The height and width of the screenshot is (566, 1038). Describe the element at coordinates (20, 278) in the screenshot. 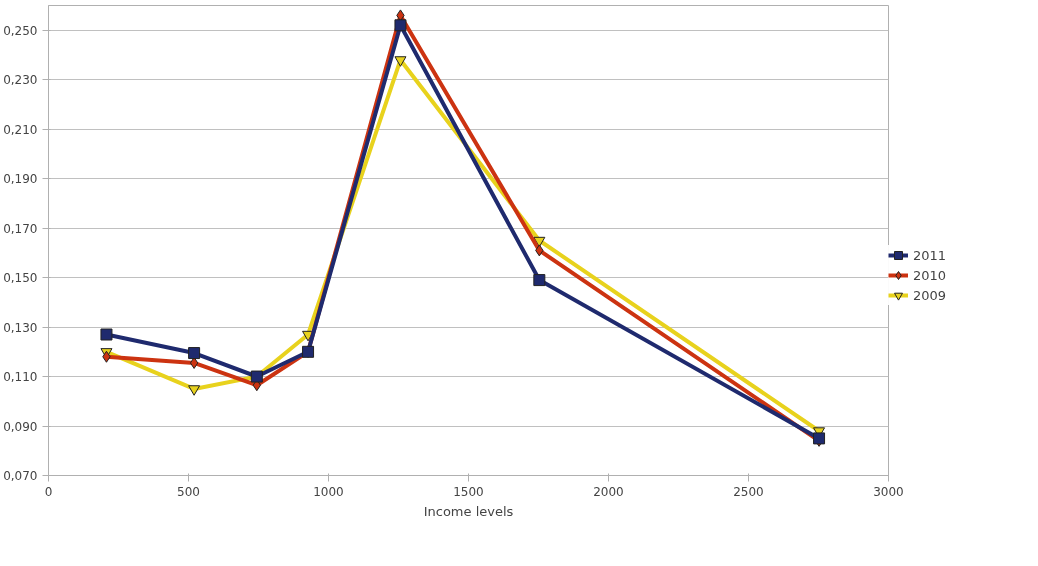

I see `y-tick-label: 0,150` at that location.